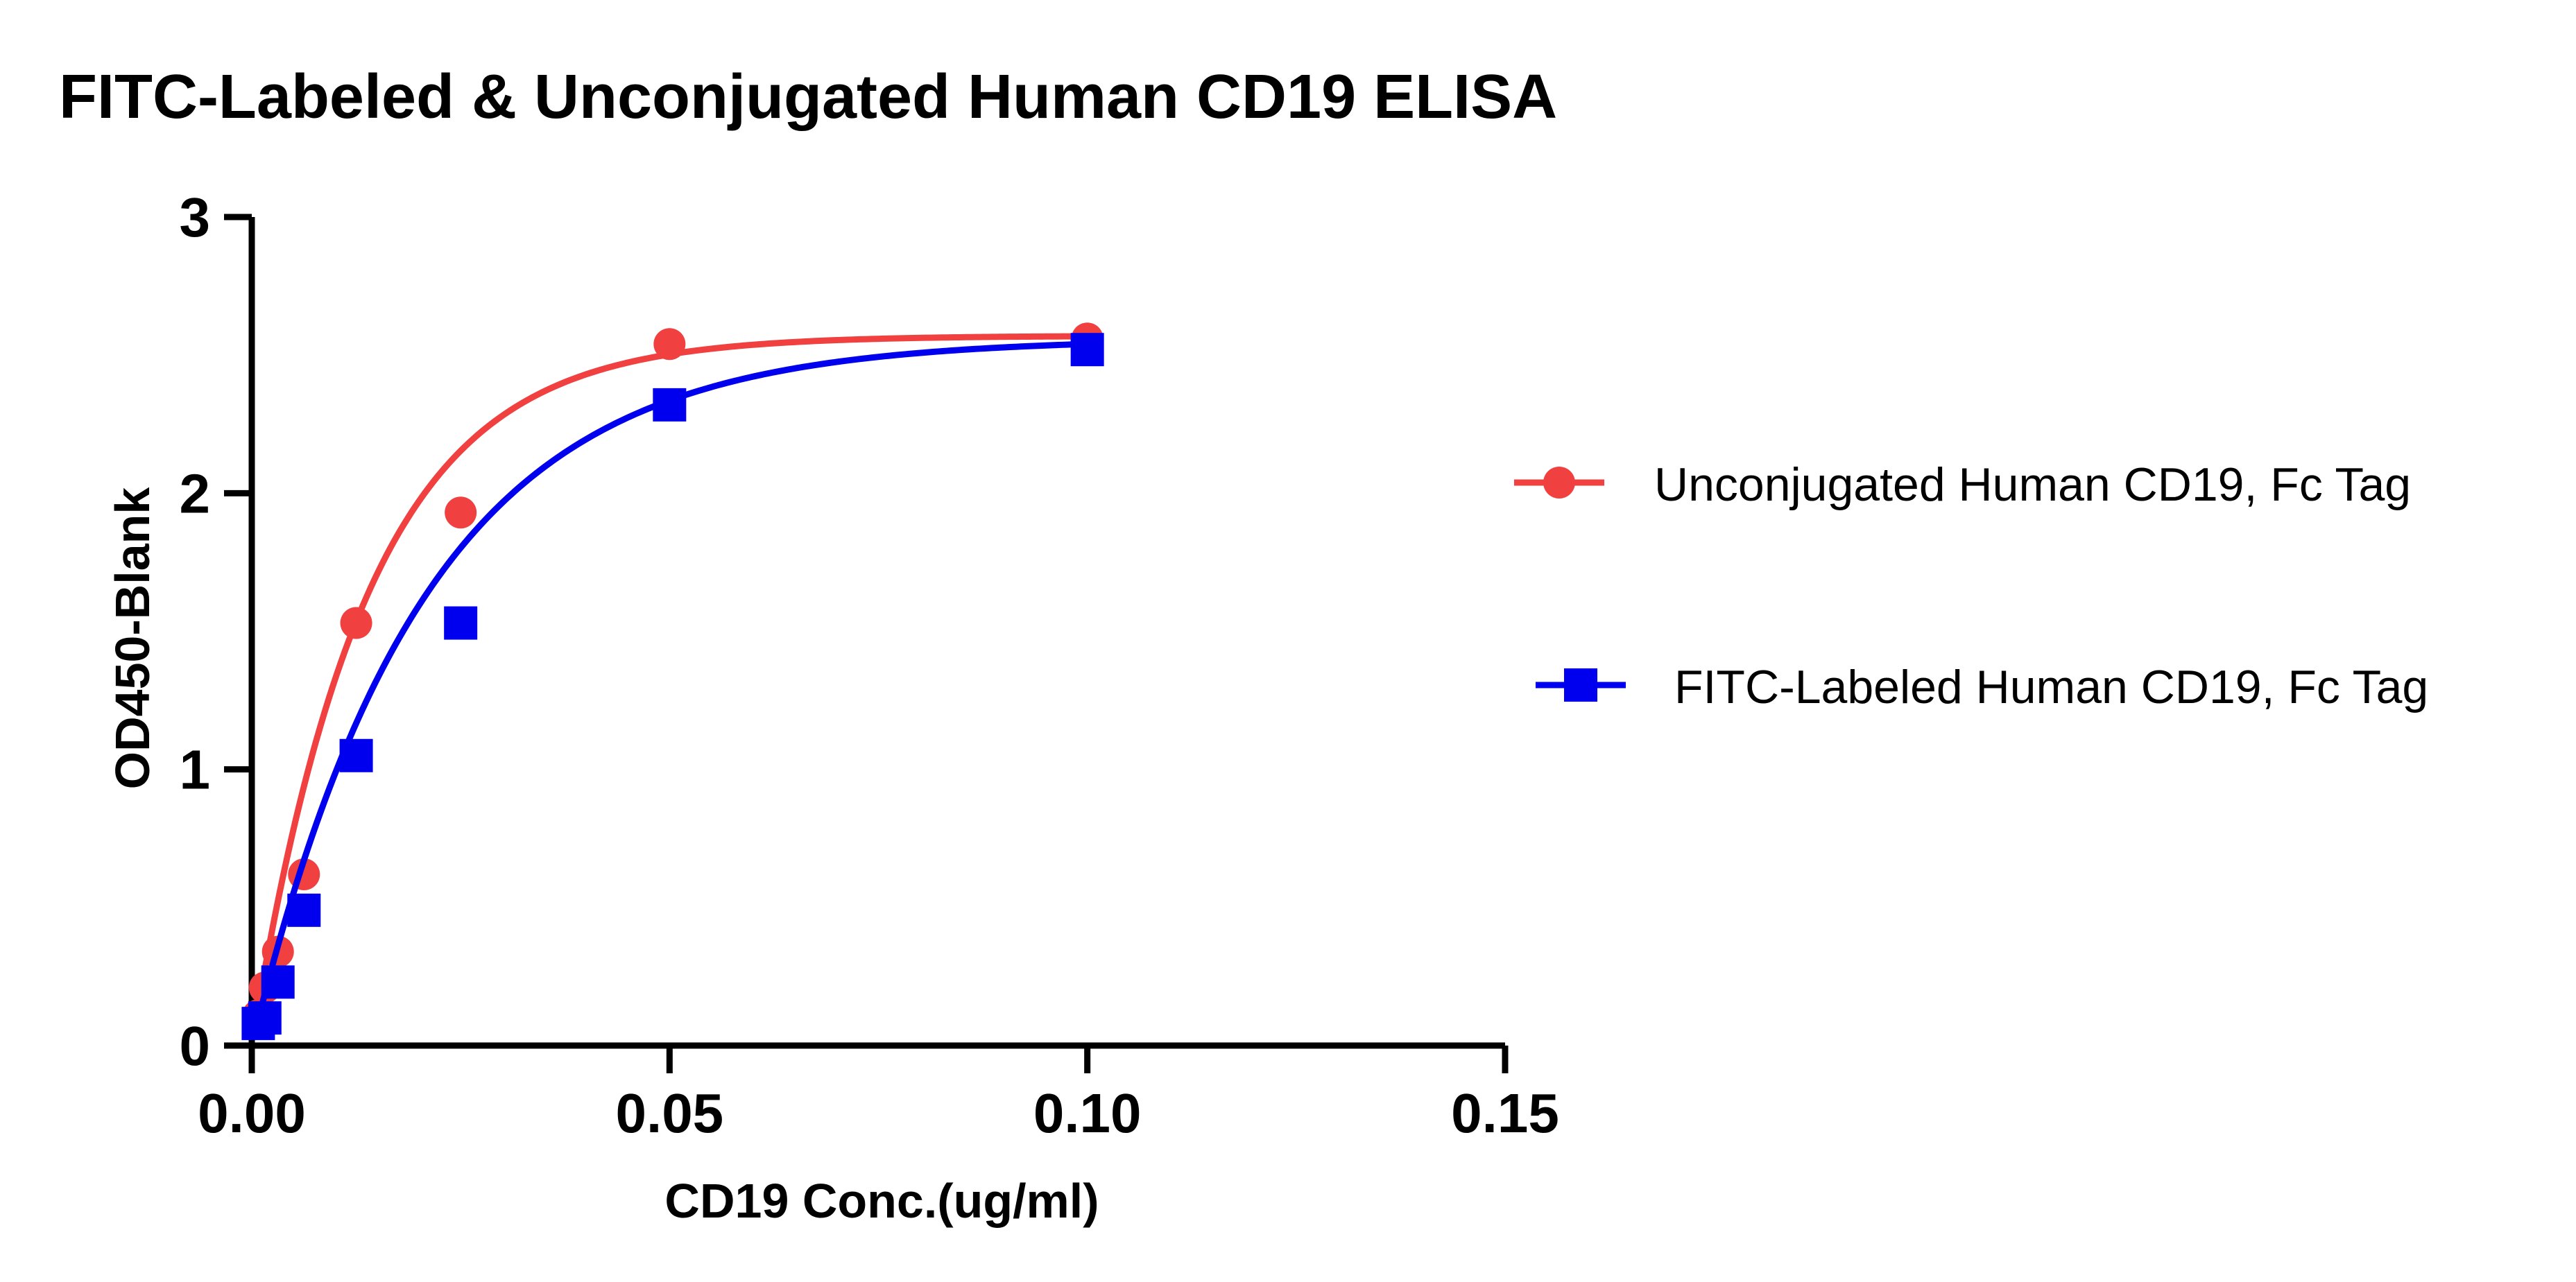 The width and height of the screenshot is (2576, 1282). Describe the element at coordinates (132, 638) in the screenshot. I see `y-axis-label: OD450-Blank` at that location.